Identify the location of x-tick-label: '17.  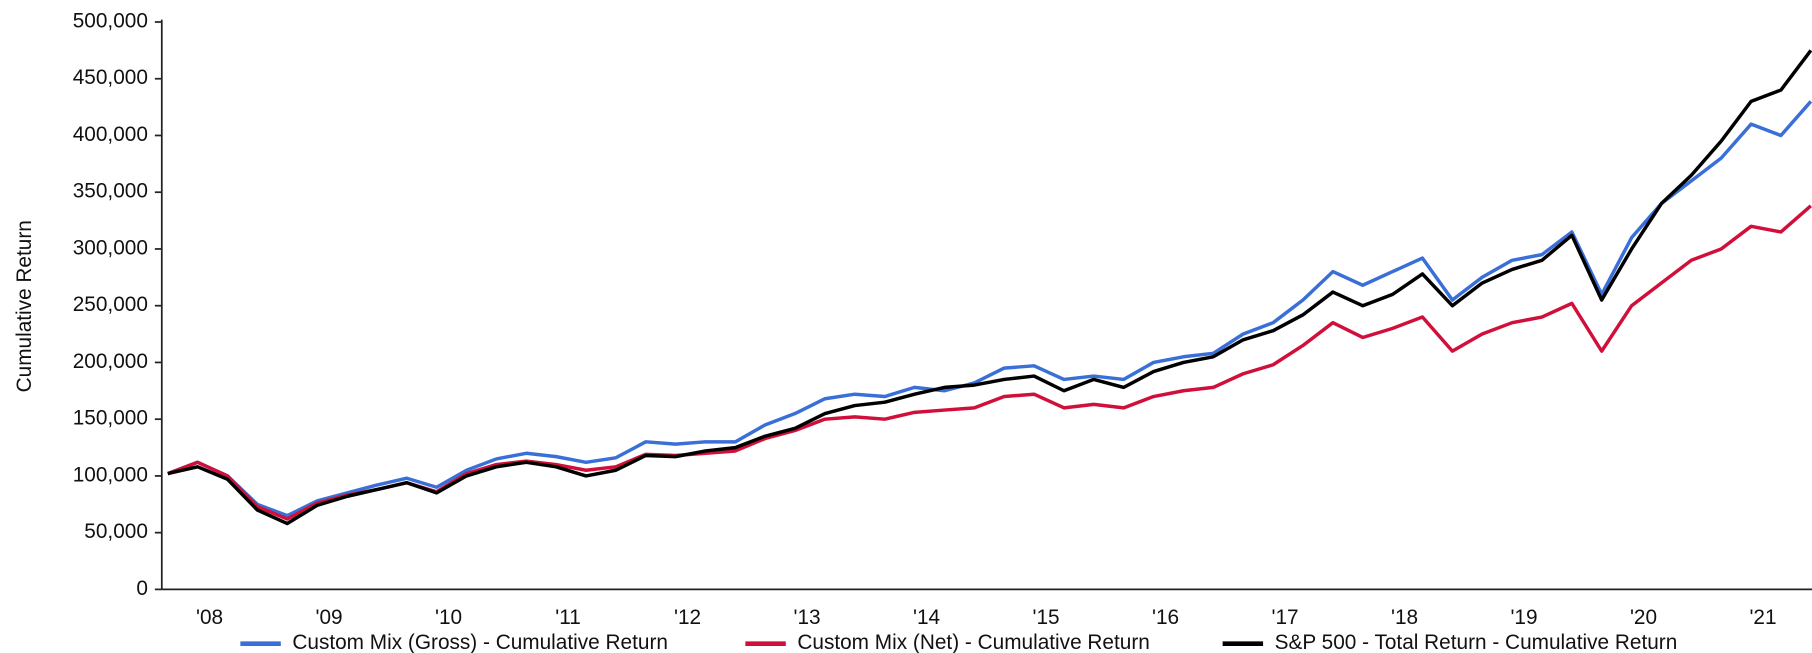
(1284, 617).